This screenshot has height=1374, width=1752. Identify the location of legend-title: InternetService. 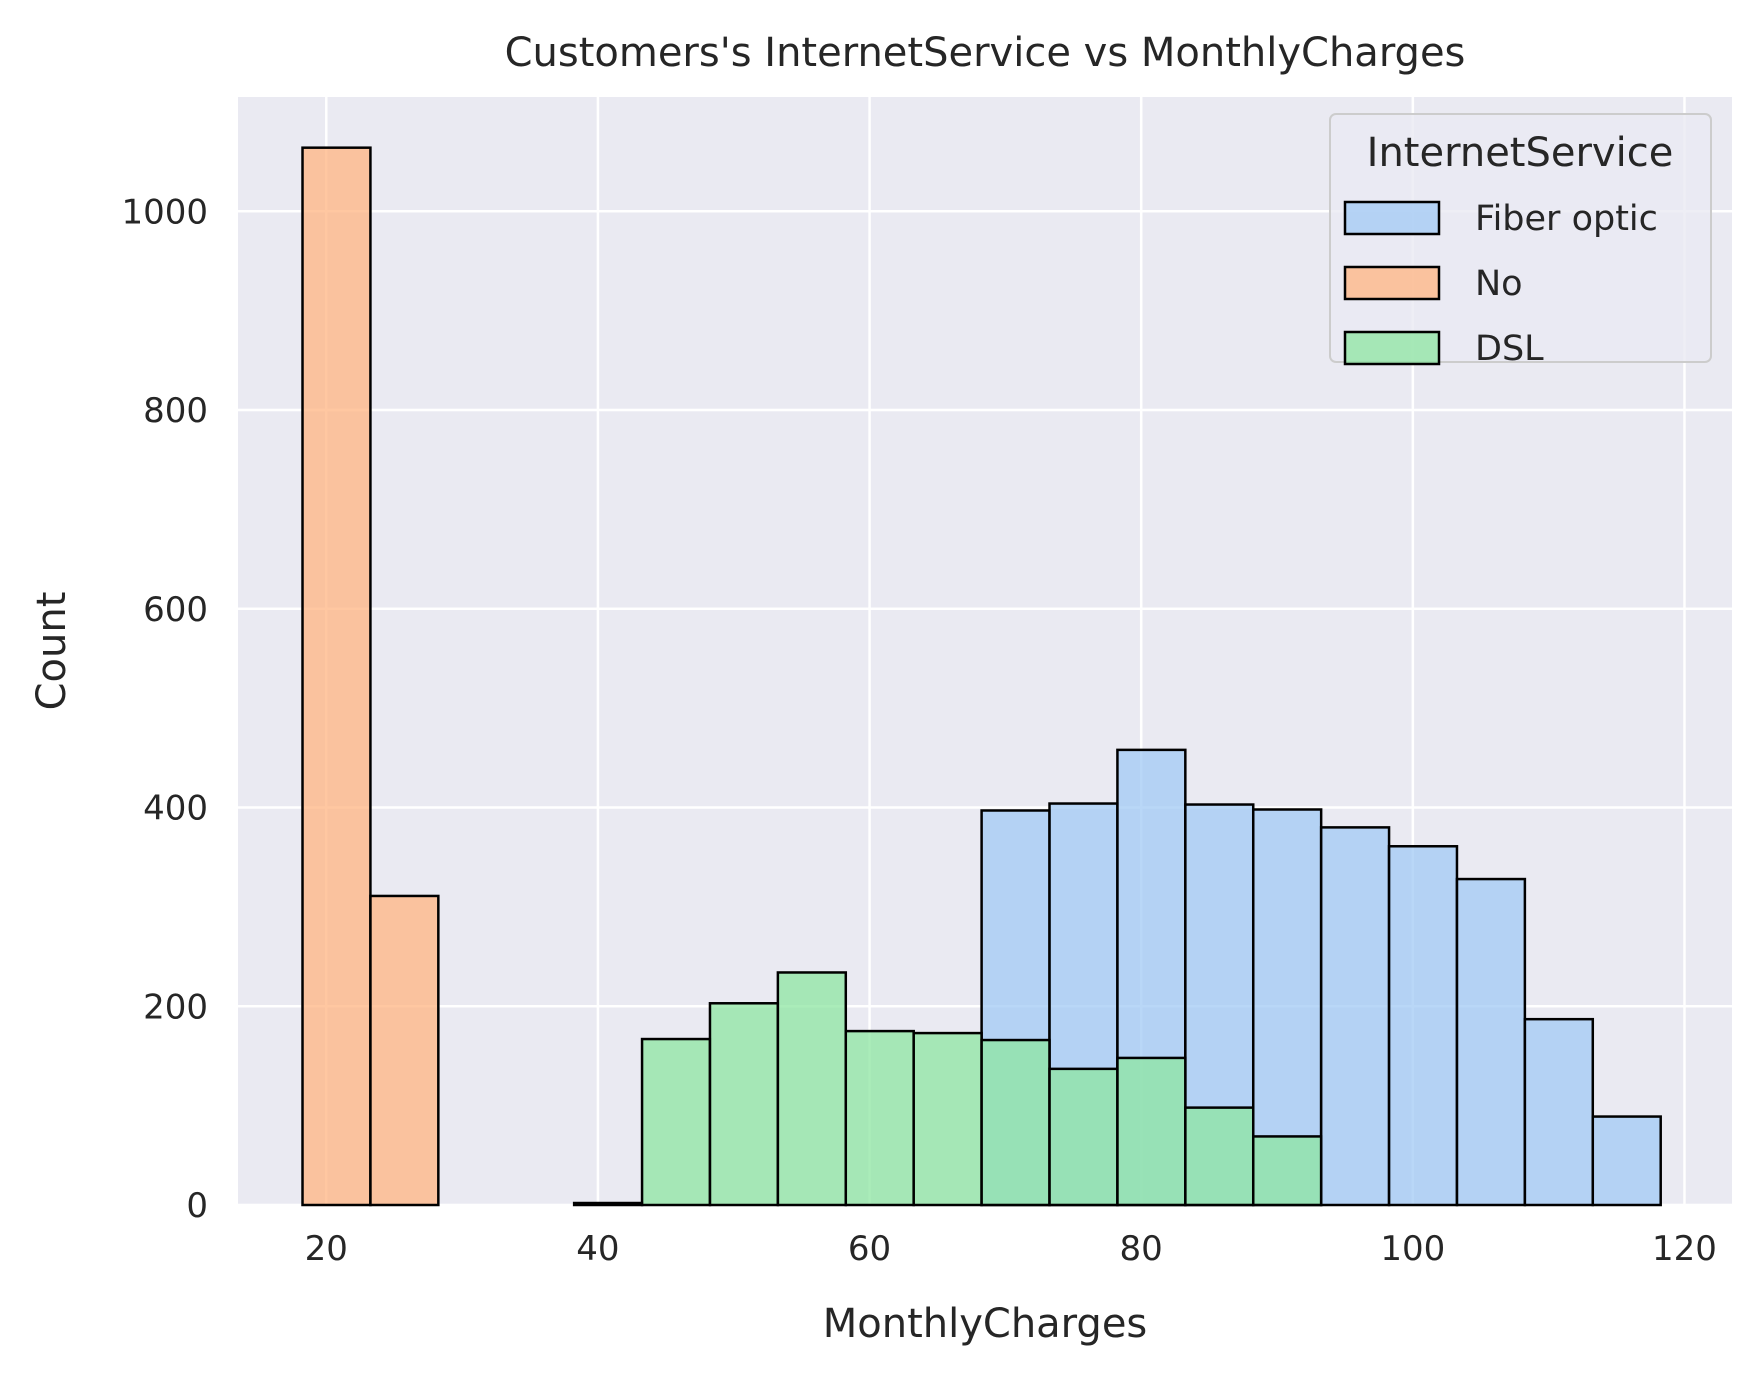
(1520, 153).